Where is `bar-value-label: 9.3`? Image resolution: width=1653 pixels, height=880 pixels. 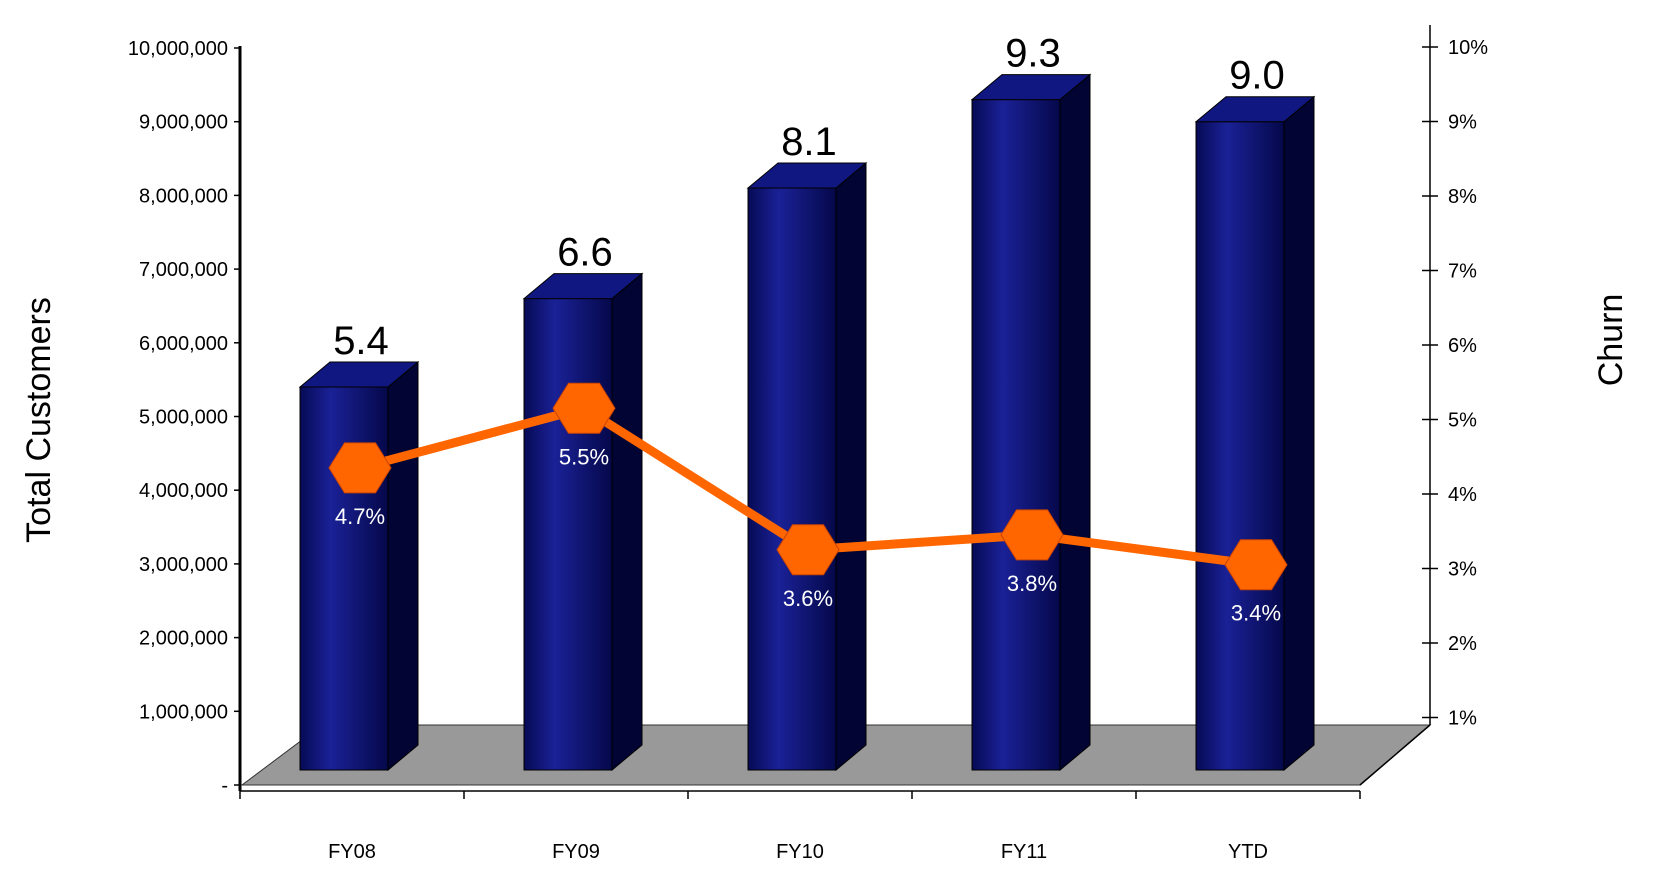
bar-value-label: 9.3 is located at coordinates (1033, 54).